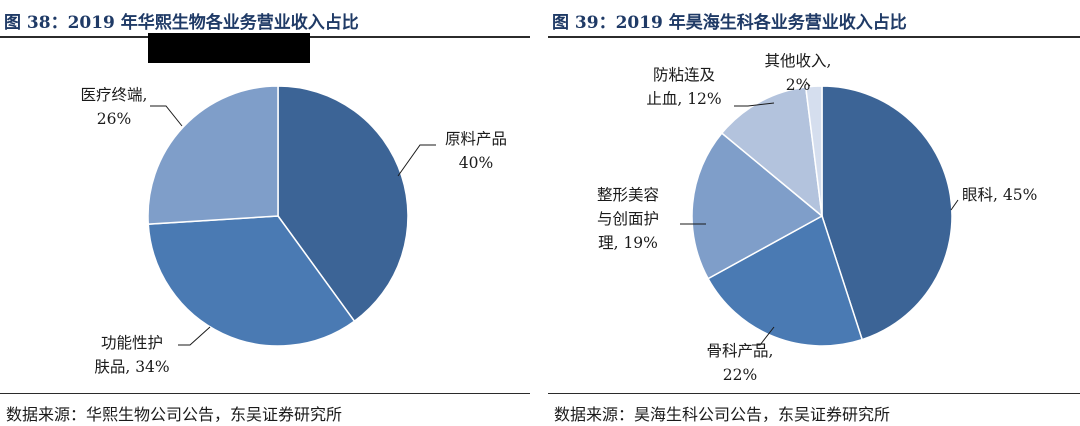 This screenshot has height=426, width=1080. Describe the element at coordinates (722, 414) in the screenshot. I see `source-note: 数据来源：昊海生科公司公告，东吴证券研究所` at that location.